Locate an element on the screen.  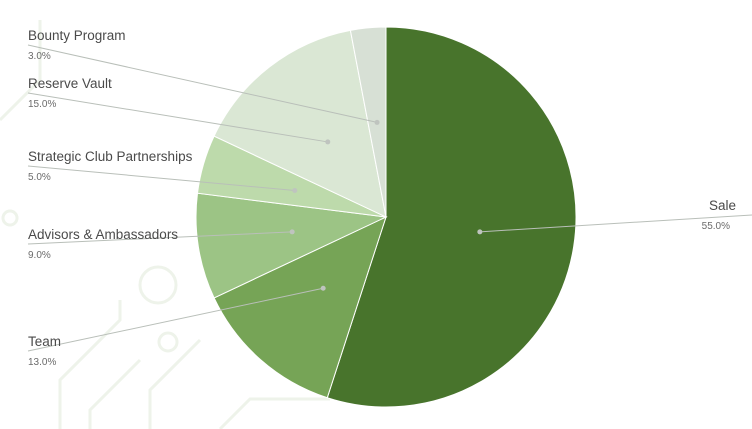
pie-slice-bounty-program is located at coordinates (368, 122).